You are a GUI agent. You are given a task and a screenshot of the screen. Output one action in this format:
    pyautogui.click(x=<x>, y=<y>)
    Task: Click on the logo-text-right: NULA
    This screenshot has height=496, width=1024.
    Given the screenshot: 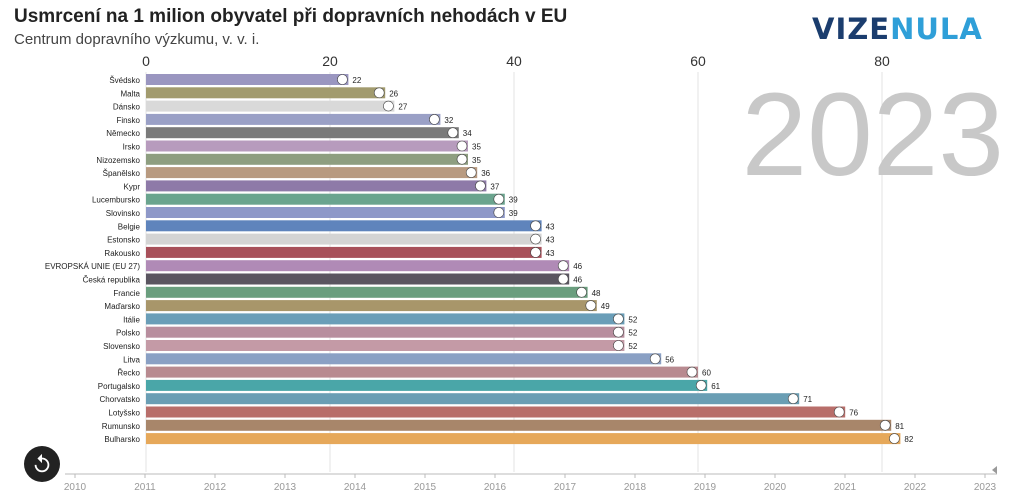 What is the action you would take?
    pyautogui.click(x=936, y=29)
    